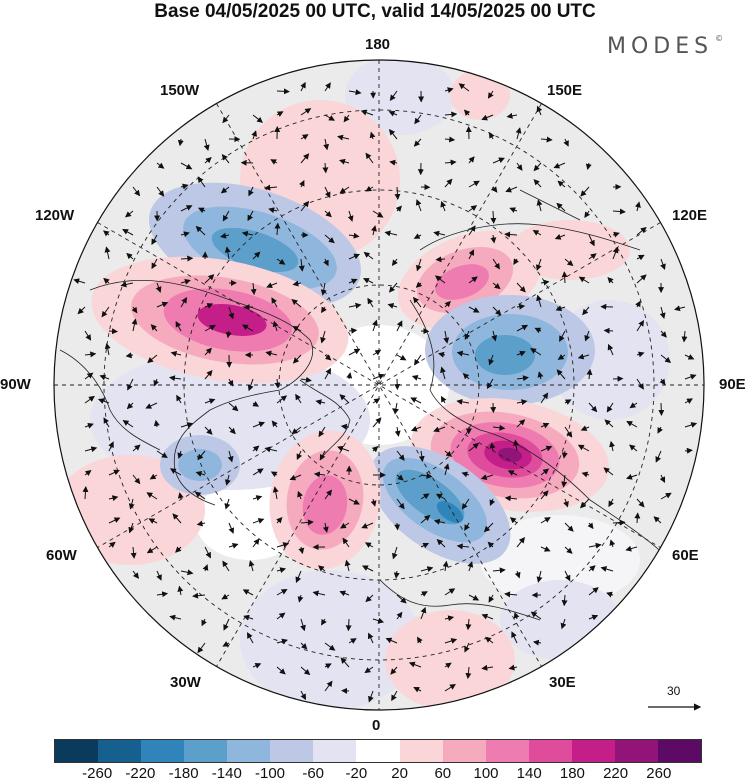  Describe the element at coordinates (356, 773) in the screenshot. I see `colorbar-tick-label: -20` at that location.